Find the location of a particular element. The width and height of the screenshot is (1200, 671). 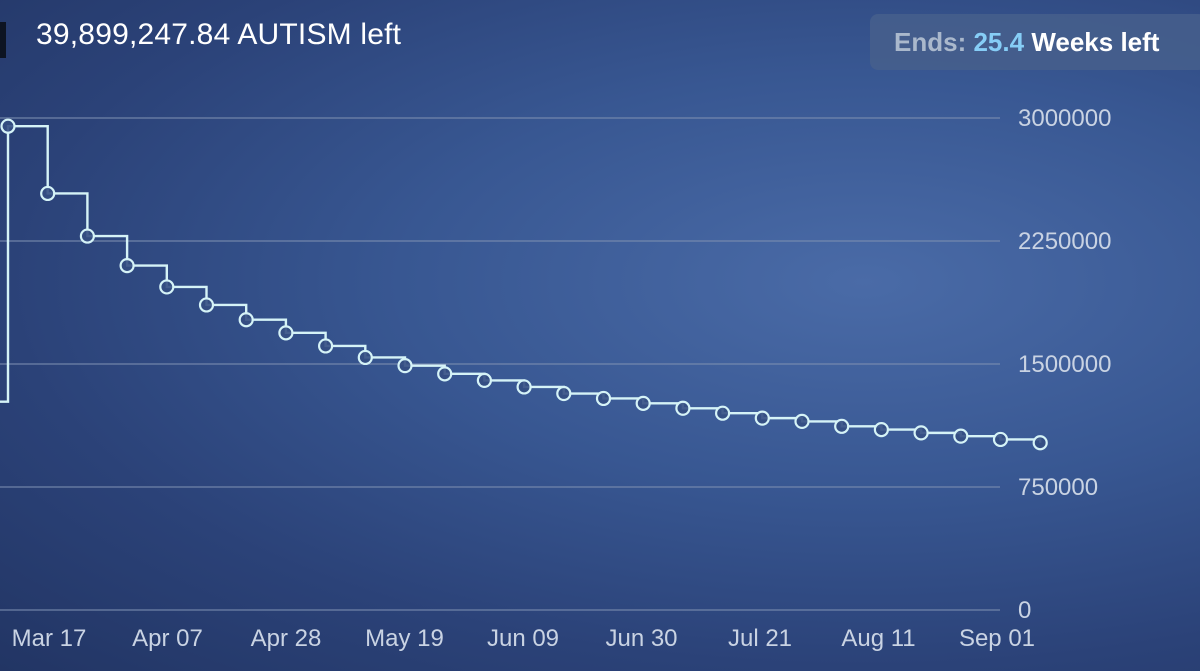

y-tick-label: 1500000 is located at coordinates (1064, 364).